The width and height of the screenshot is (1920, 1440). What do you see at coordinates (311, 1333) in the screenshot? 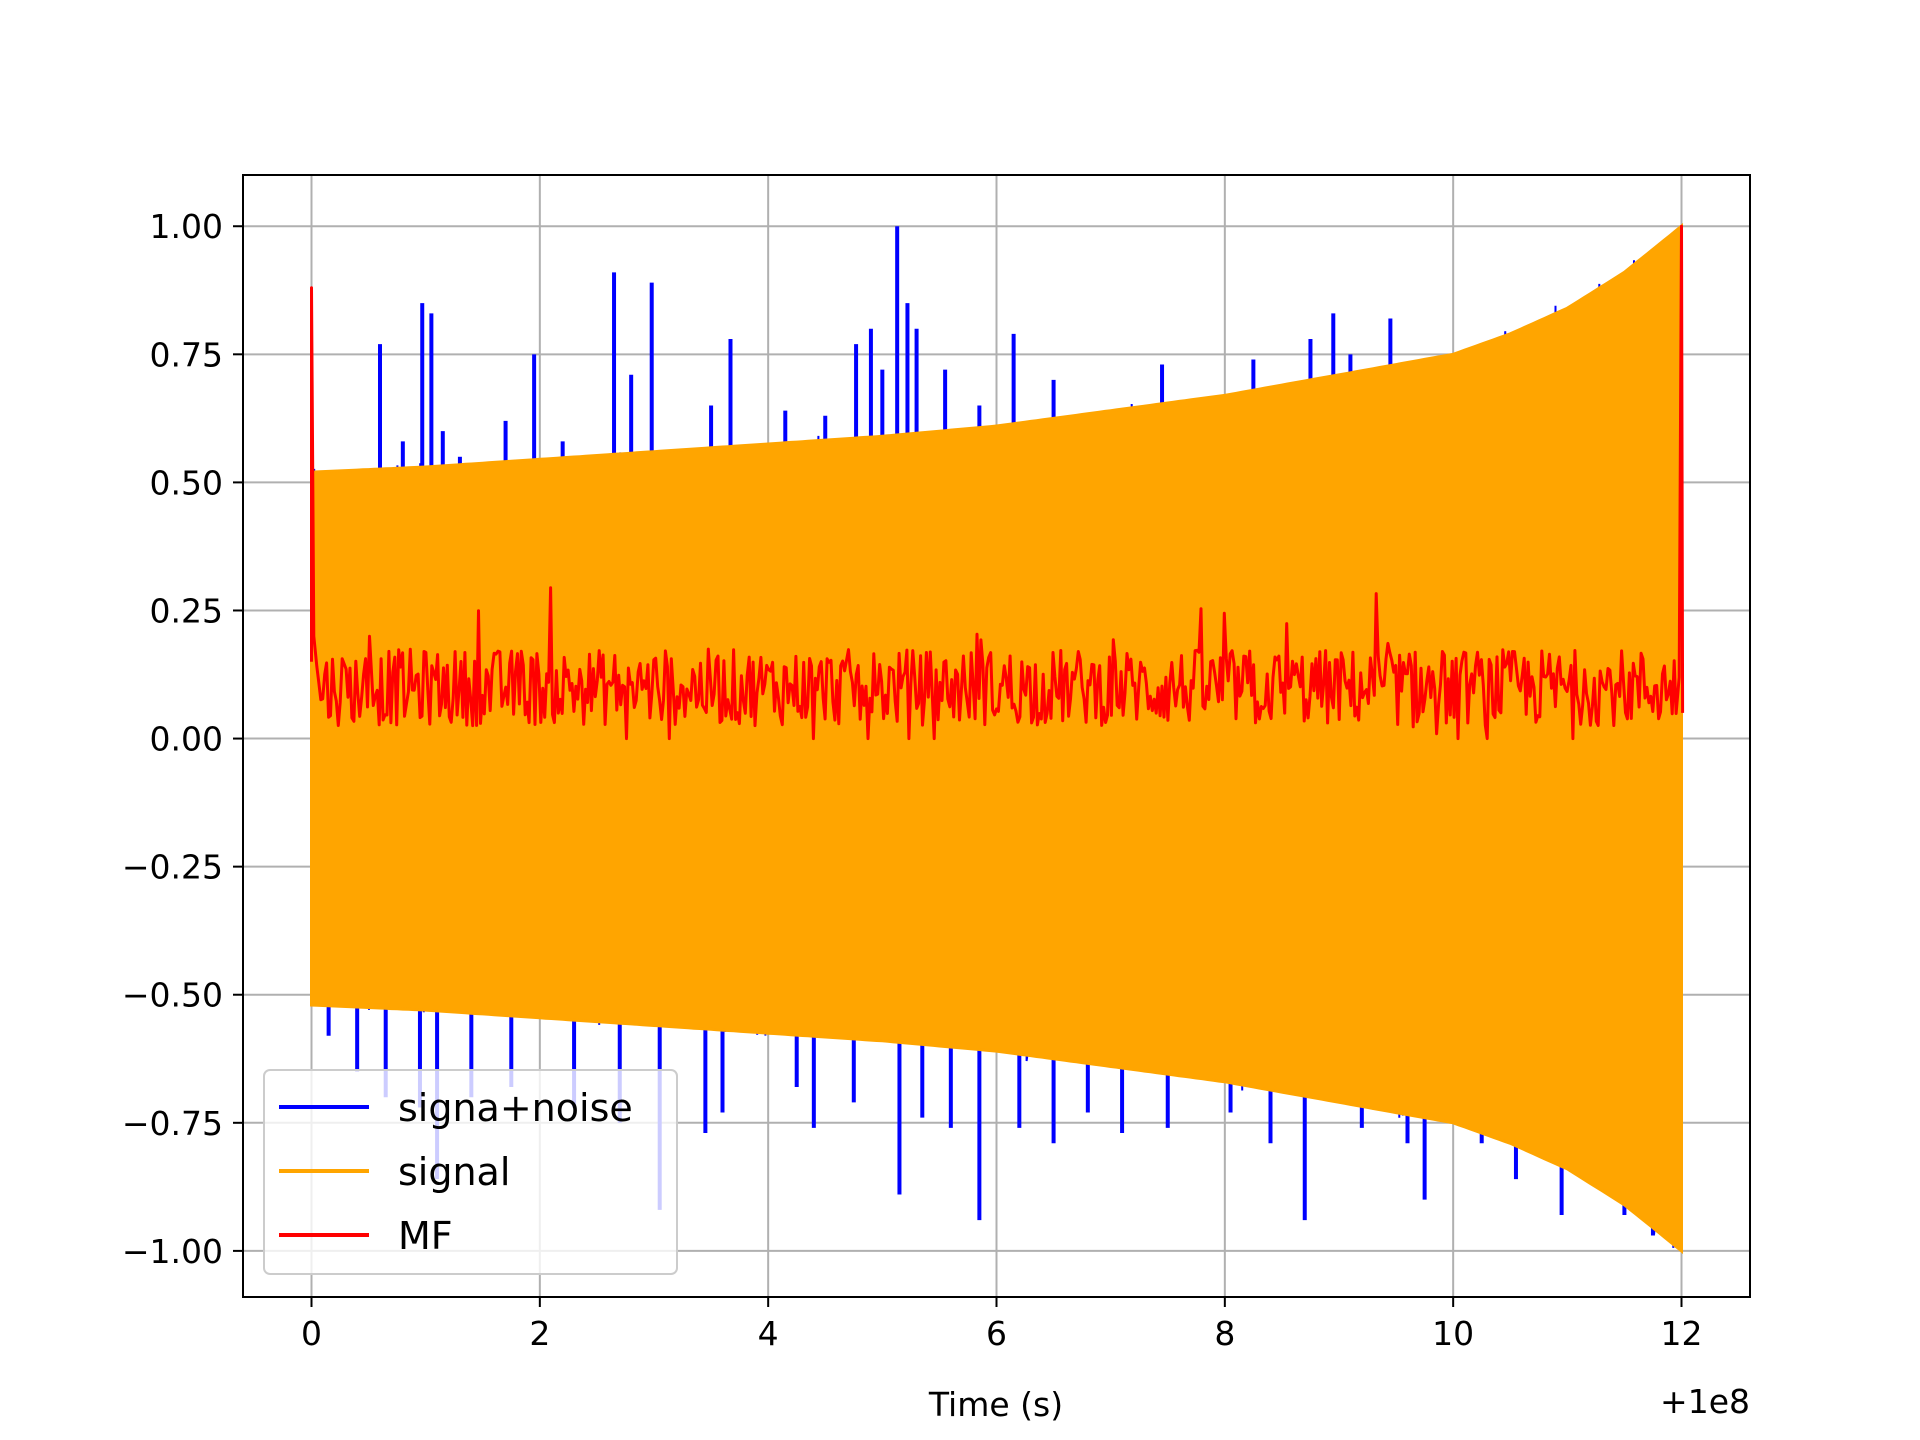
I see `x-tick-label: 0` at bounding box center [311, 1333].